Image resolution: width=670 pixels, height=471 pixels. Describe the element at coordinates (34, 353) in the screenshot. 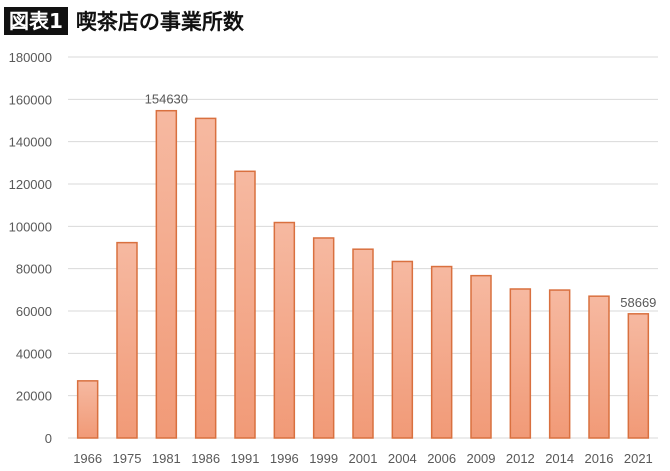

I see `y-tick-label: 40000` at that location.